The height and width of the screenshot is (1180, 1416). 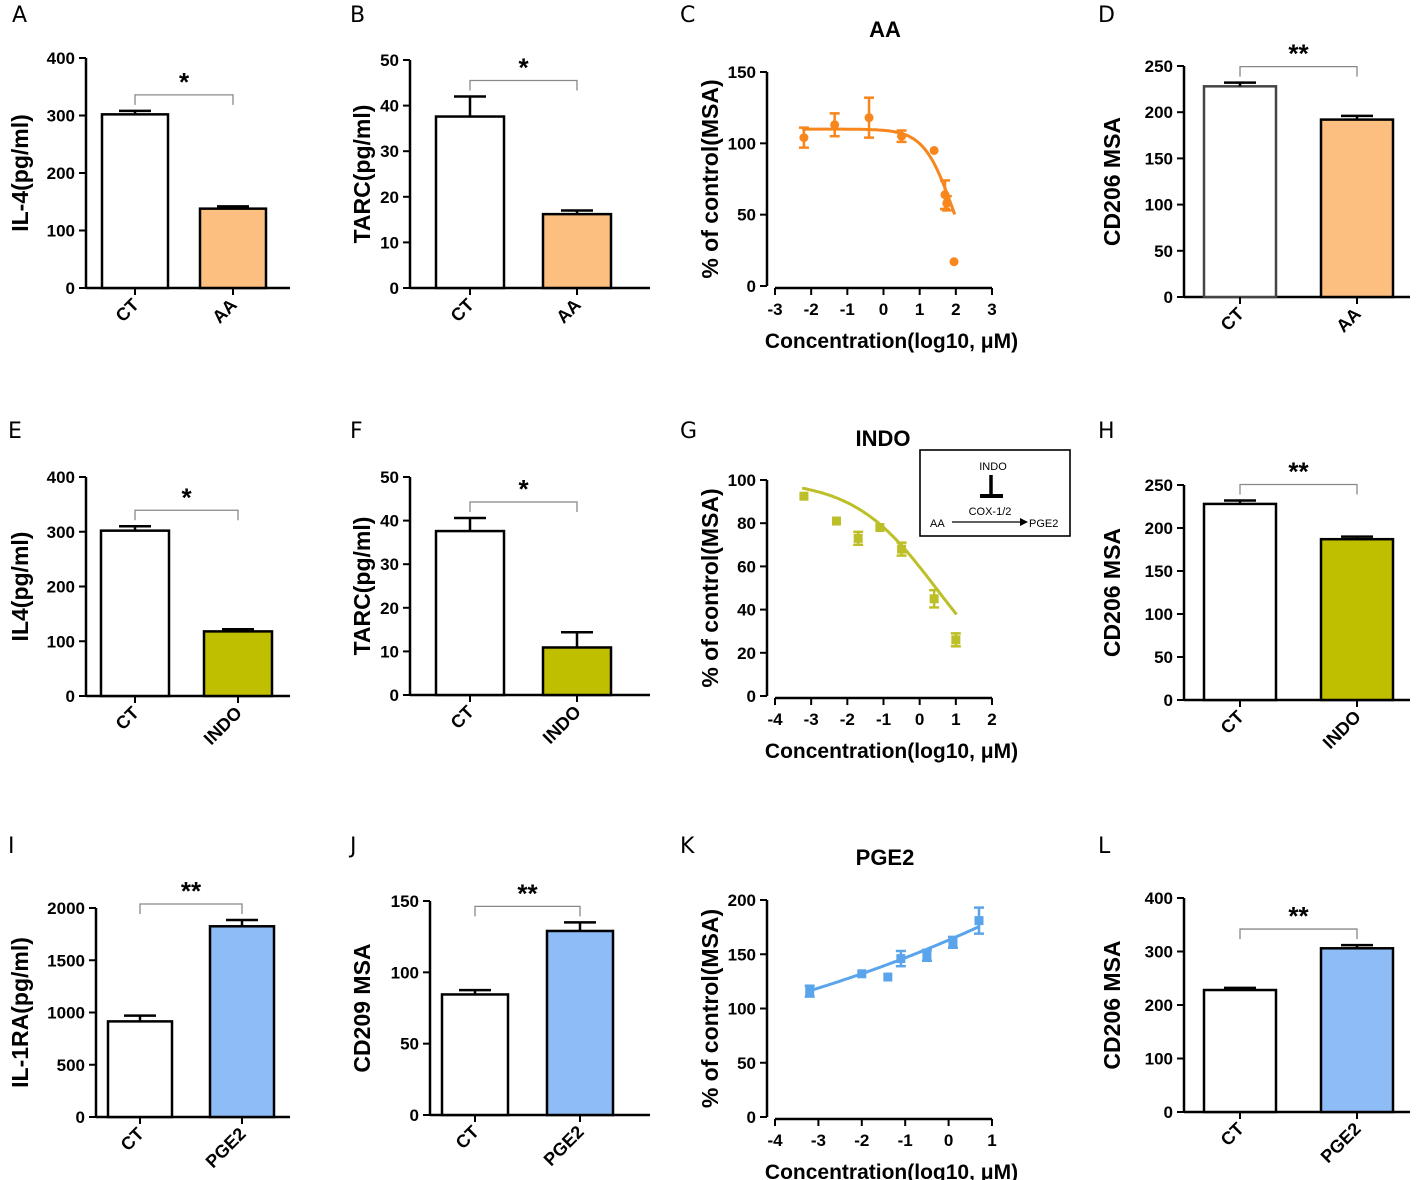 What do you see at coordinates (389, 151) in the screenshot?
I see `y-tick-label: 30` at bounding box center [389, 151].